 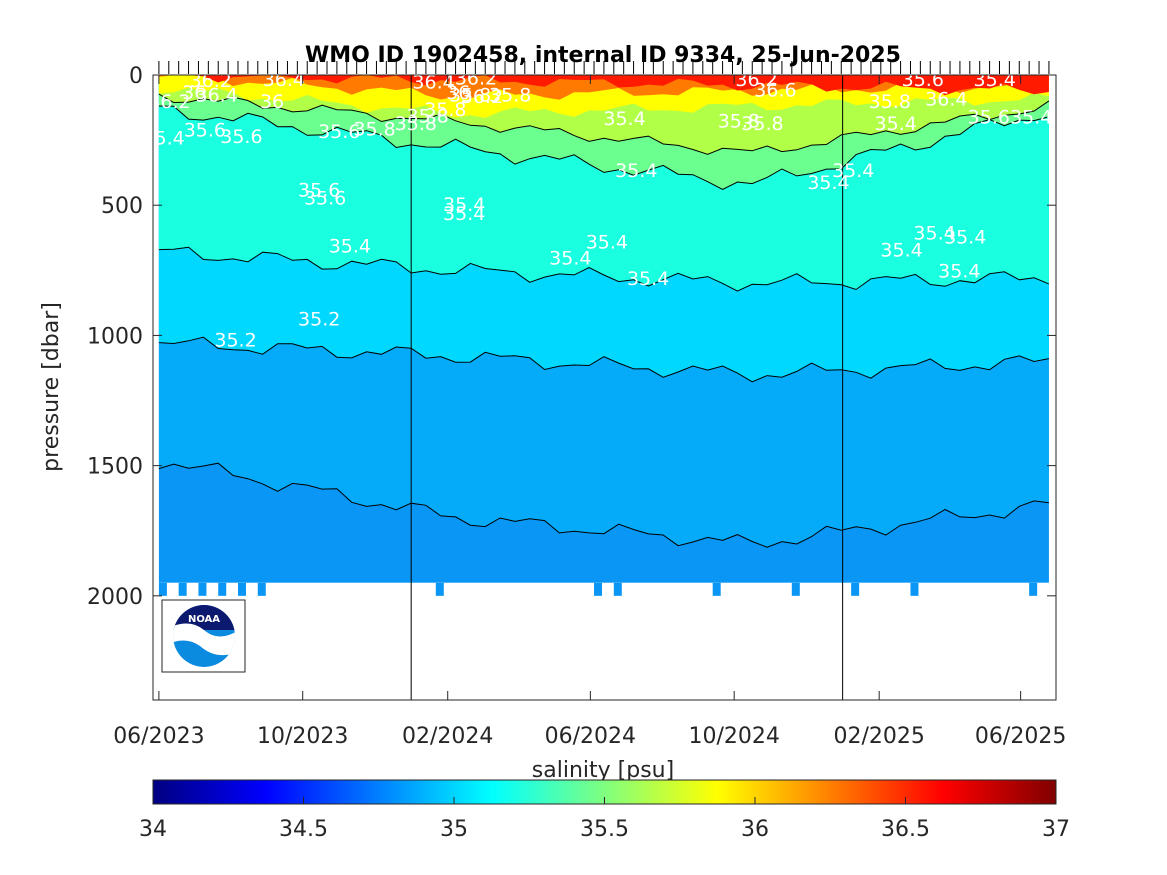 I want to click on x-tick-label: 10/2024, so click(x=733, y=736).